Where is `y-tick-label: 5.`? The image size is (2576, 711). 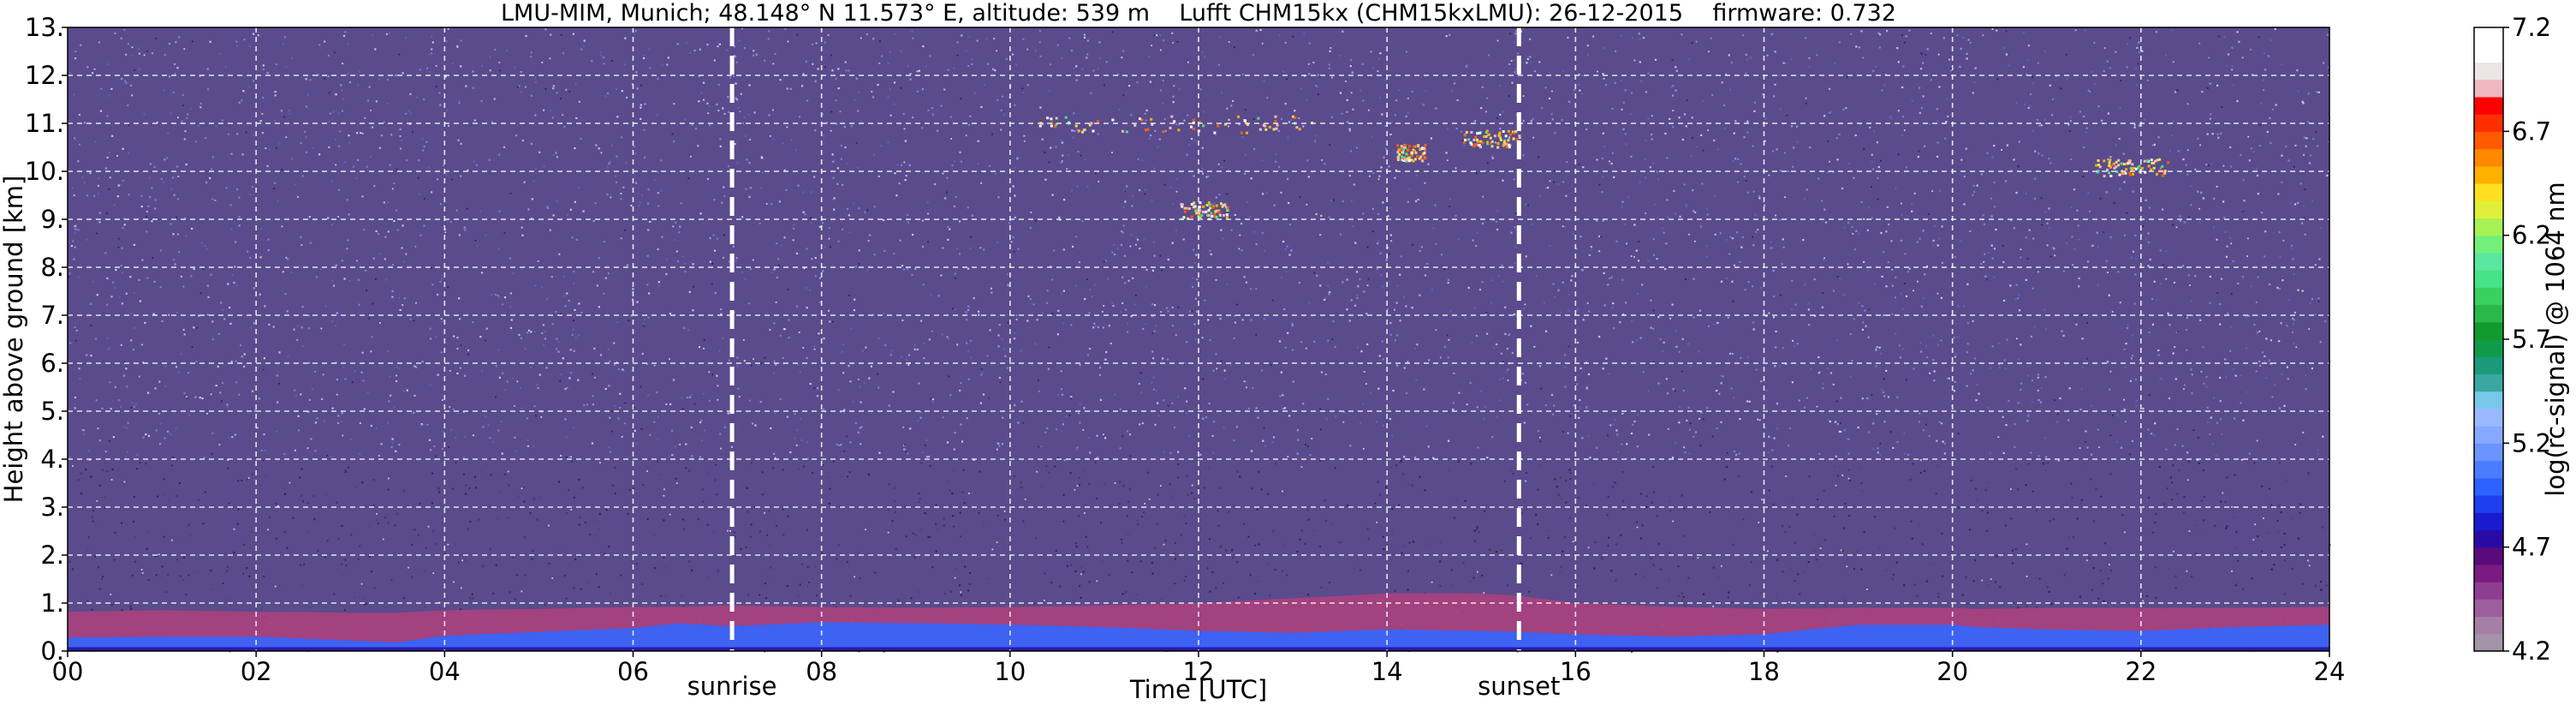
y-tick-label: 5. is located at coordinates (52, 412).